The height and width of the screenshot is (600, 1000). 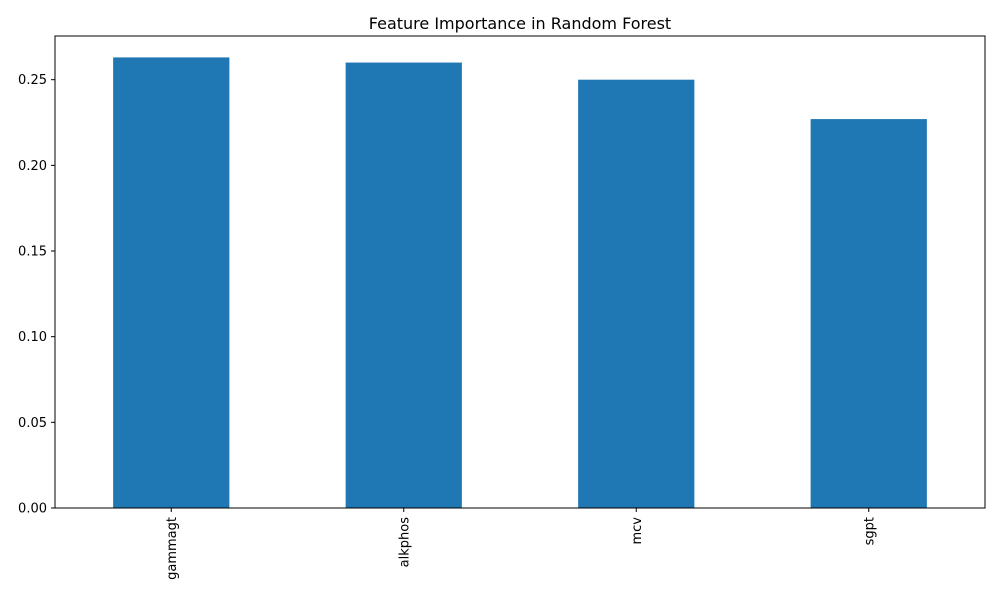 I want to click on bar-alkphos, so click(x=403, y=285).